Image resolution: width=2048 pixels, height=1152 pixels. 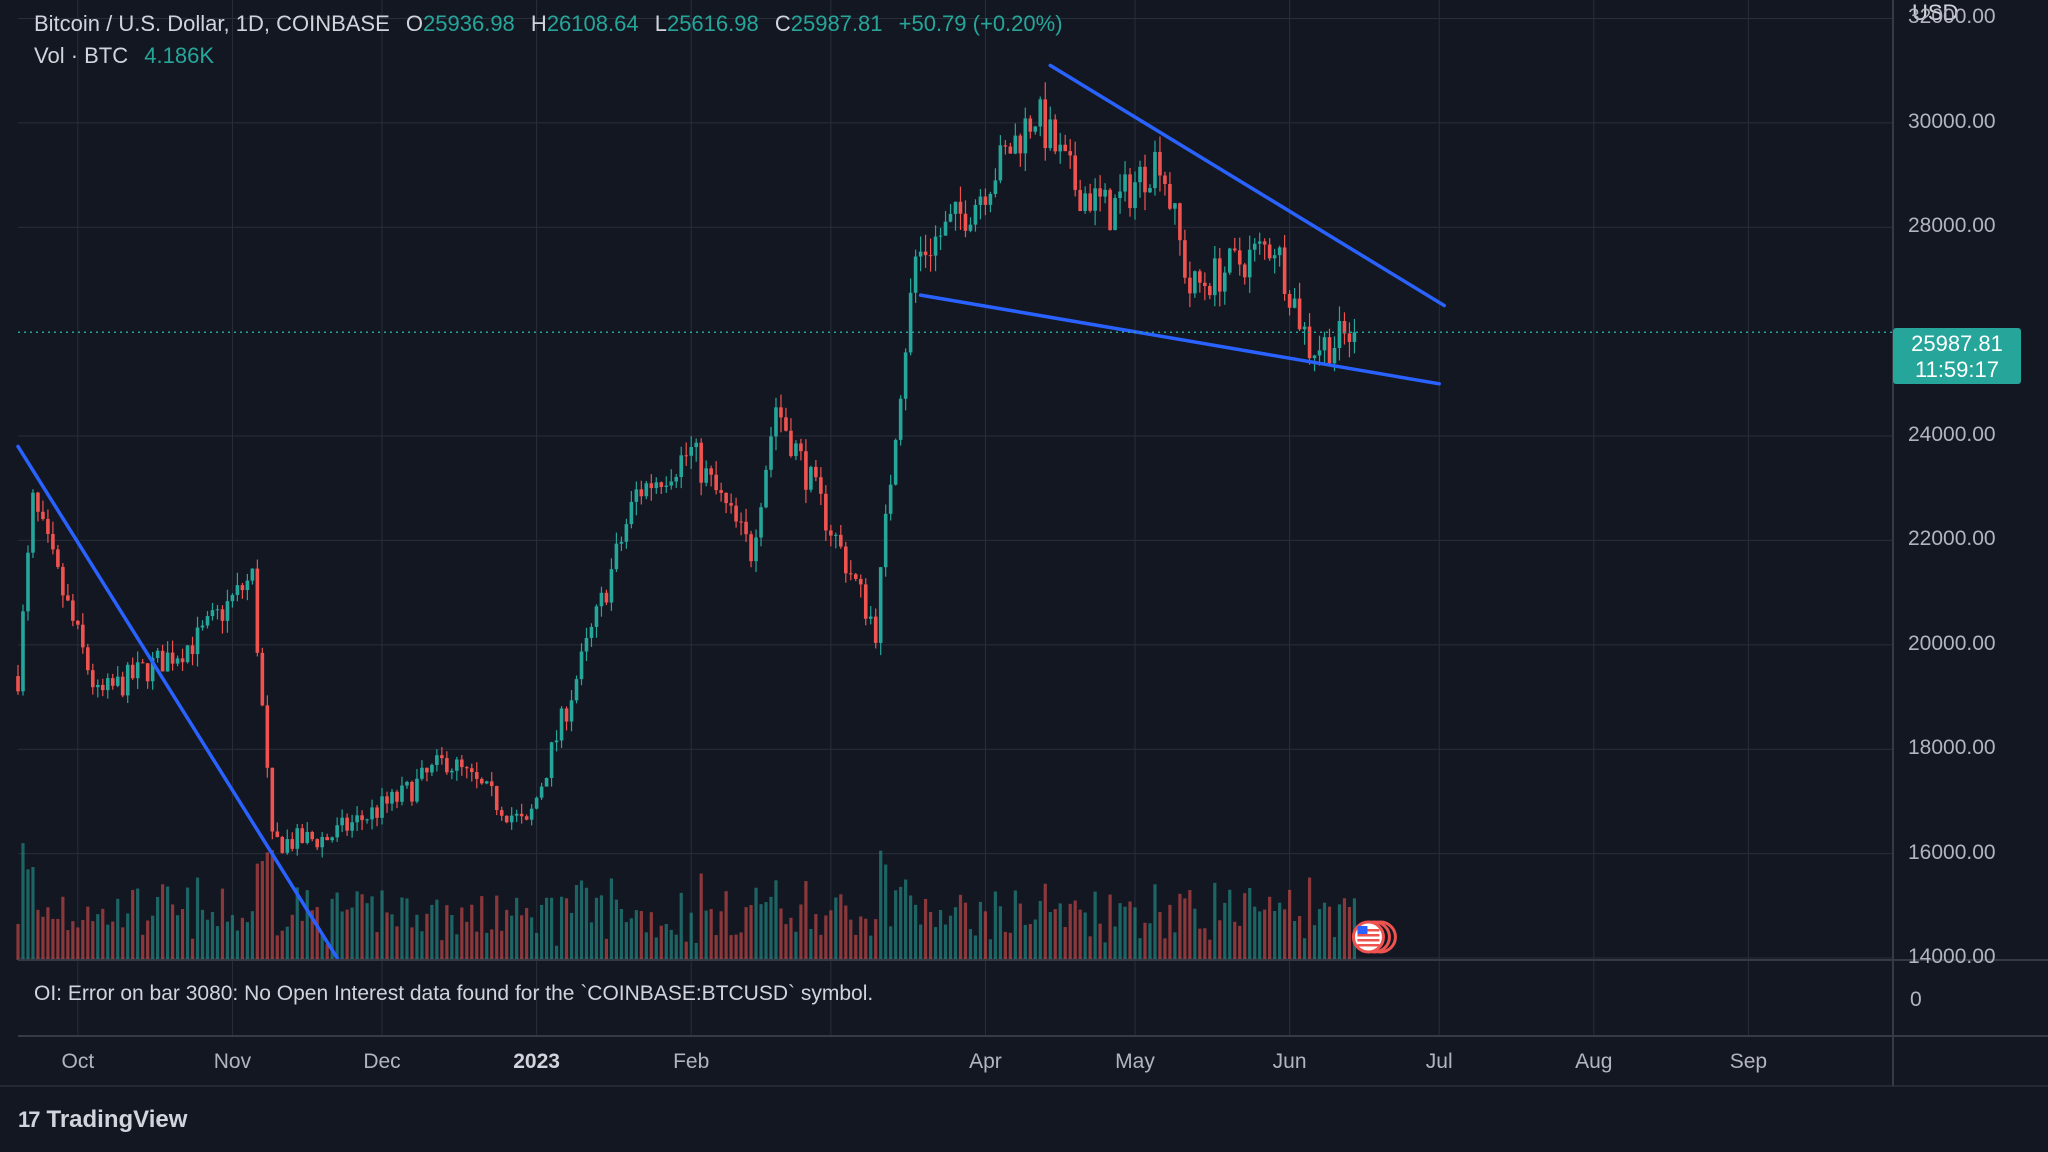 What do you see at coordinates (212, 23) in the screenshot?
I see `symbol-title: Bitcoin / U.S. Dollar, 1D, COINBASE` at bounding box center [212, 23].